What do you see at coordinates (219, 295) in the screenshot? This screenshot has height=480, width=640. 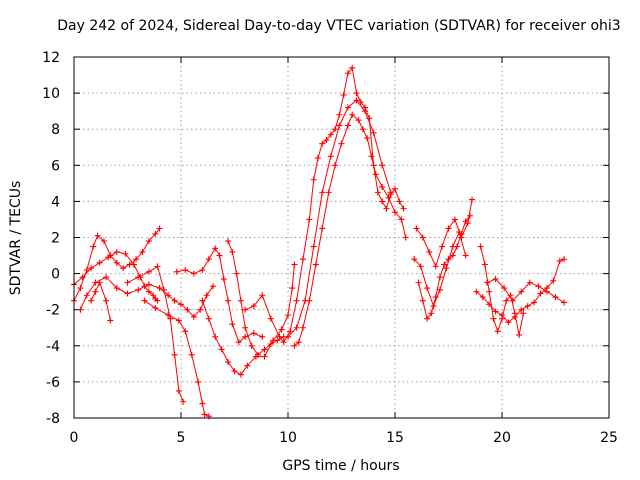 I see `series-sat-g` at bounding box center [219, 295].